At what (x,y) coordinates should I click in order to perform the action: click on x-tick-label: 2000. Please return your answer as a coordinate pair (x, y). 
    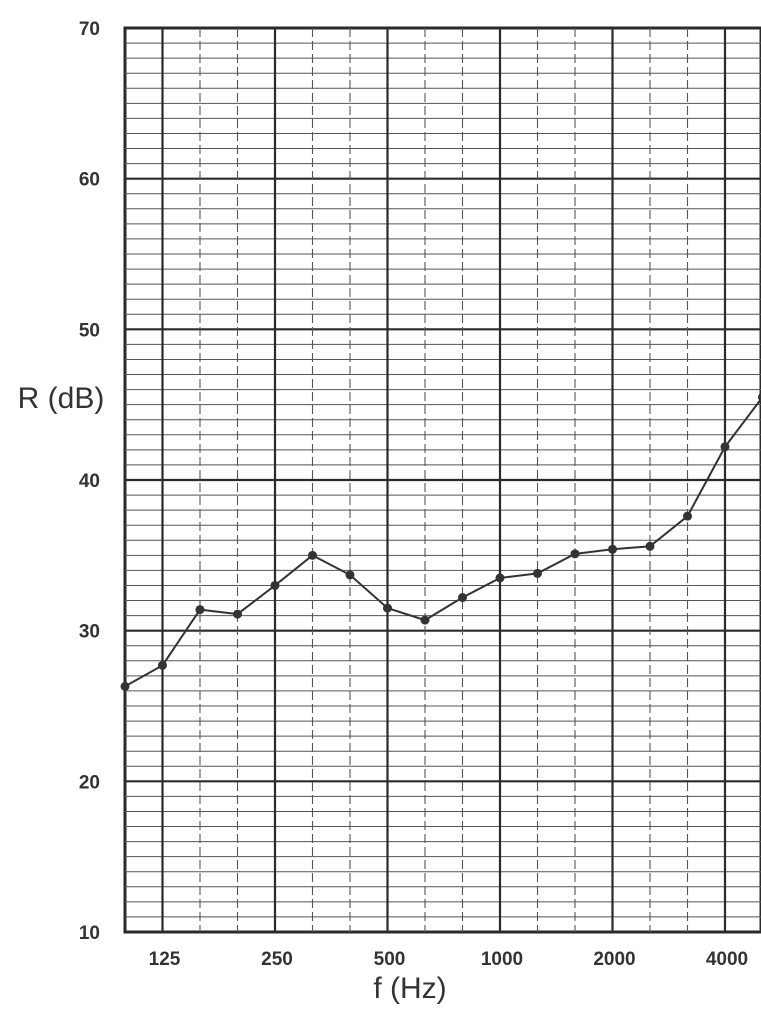
    Looking at the image, I should click on (614, 959).